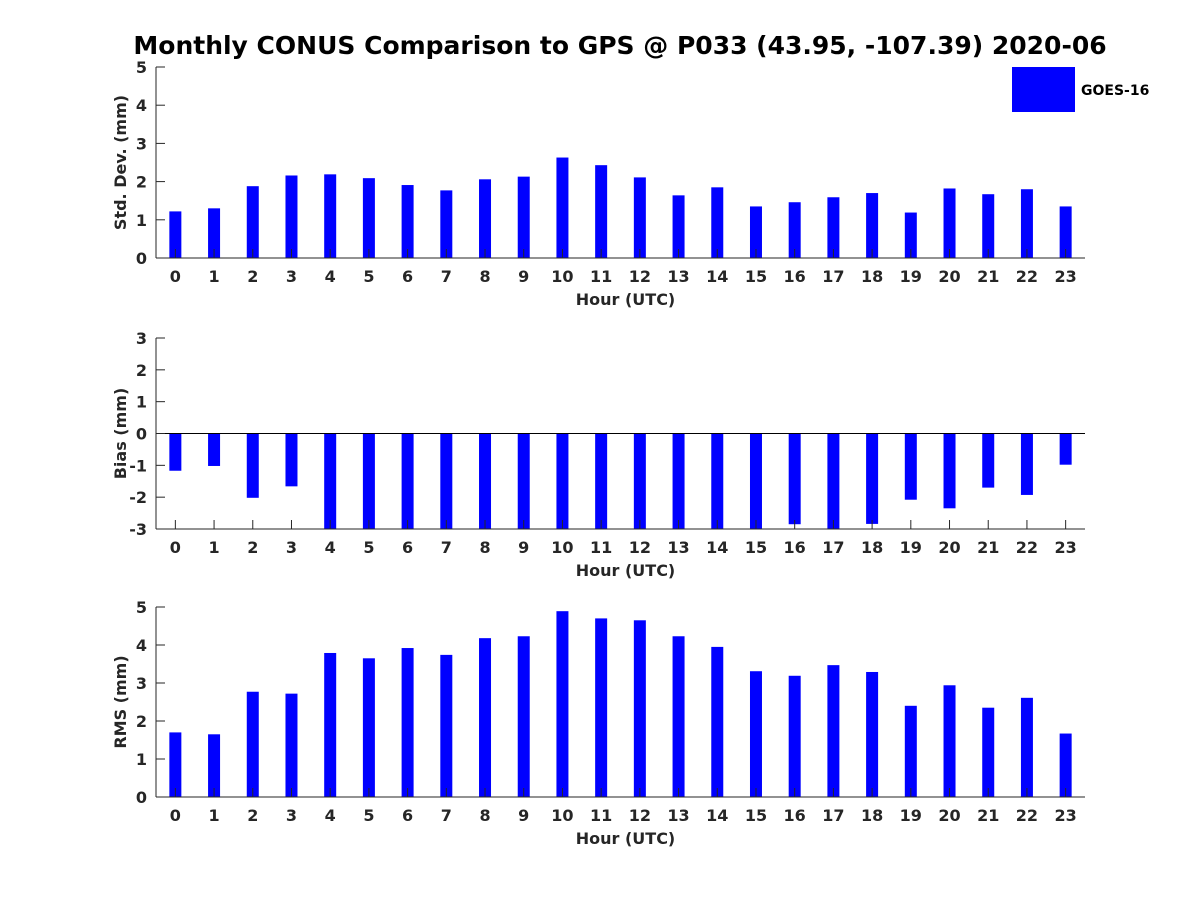  I want to click on x-tick-label: 12, so click(640, 276).